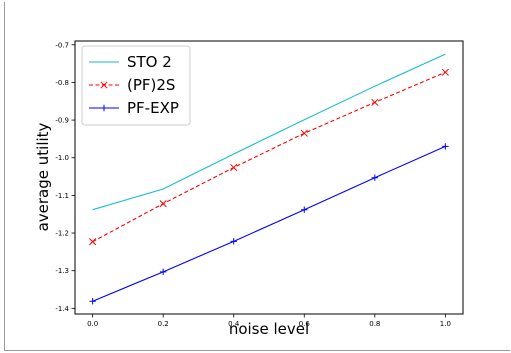 The height and width of the screenshot is (353, 511). I want to click on legend-marker-pf-exp, so click(104, 108).